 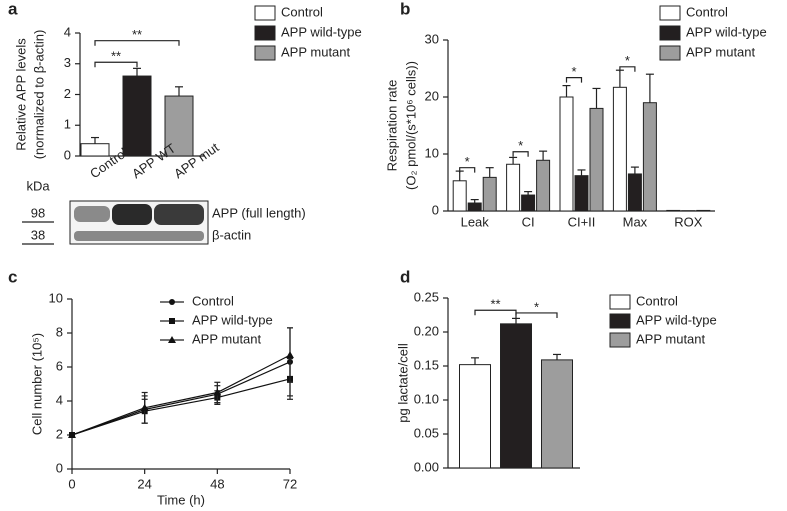 What do you see at coordinates (144, 483) in the screenshot?
I see `x-tick-label: 24` at bounding box center [144, 483].